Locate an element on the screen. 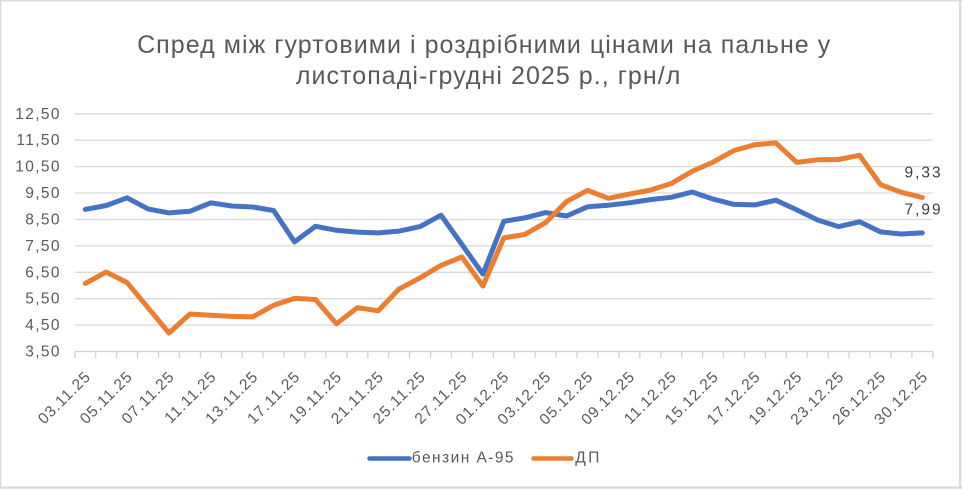 This screenshot has height=494, width=962. svg-text: 4,50 is located at coordinates (43, 325).